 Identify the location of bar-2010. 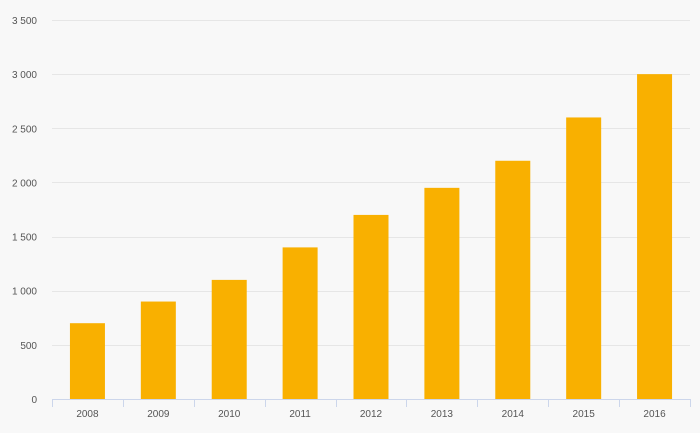
(229, 339).